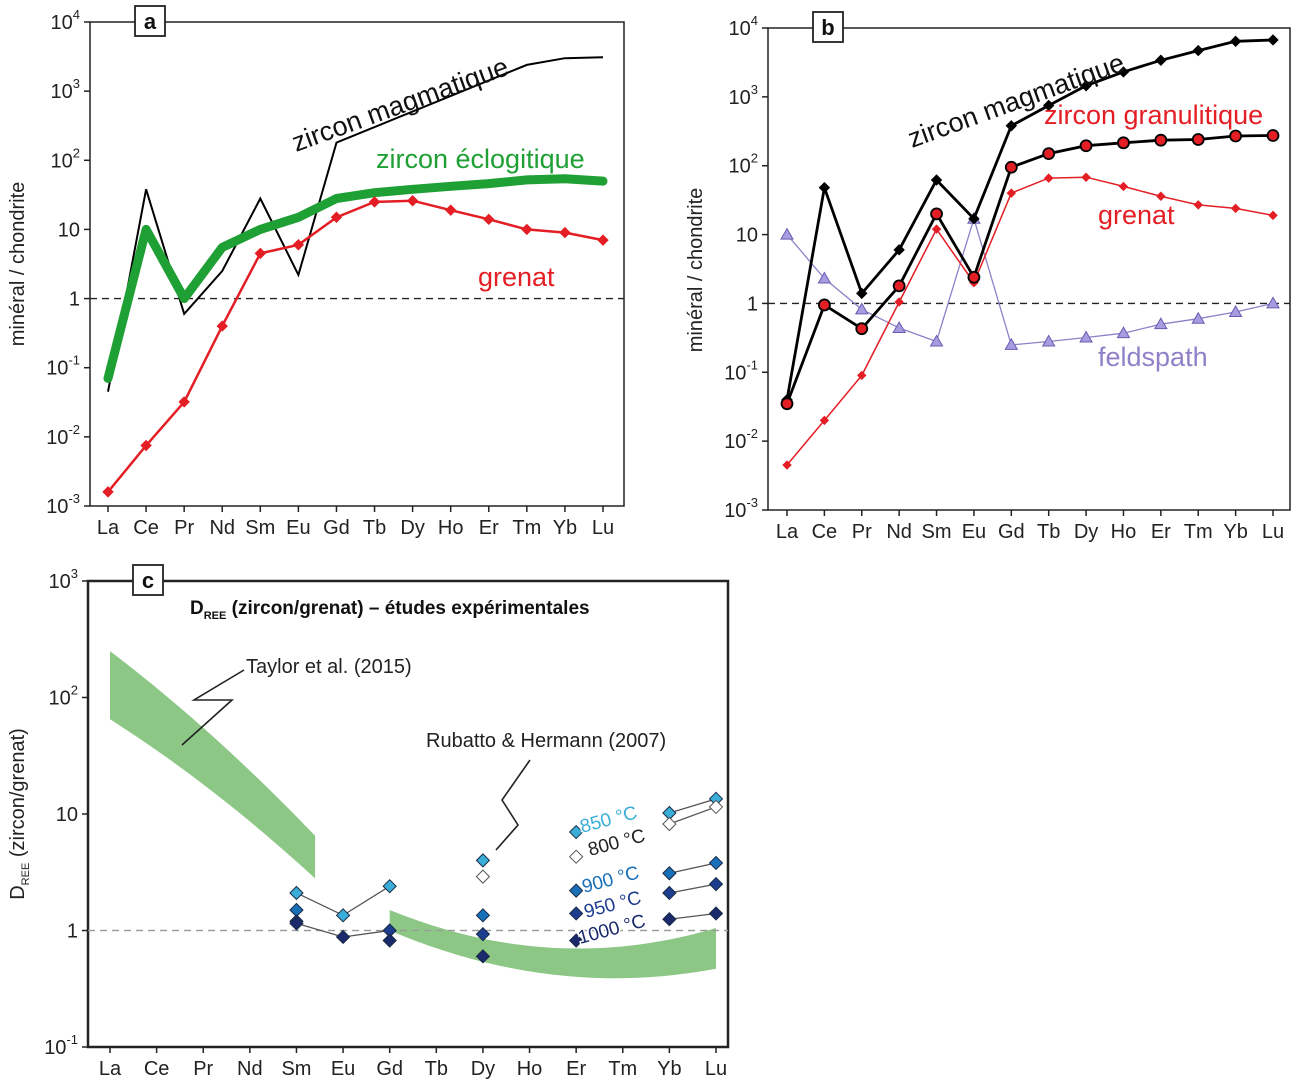  Describe the element at coordinates (184, 528) in the screenshot. I see `x-tick-label: Pr` at that location.